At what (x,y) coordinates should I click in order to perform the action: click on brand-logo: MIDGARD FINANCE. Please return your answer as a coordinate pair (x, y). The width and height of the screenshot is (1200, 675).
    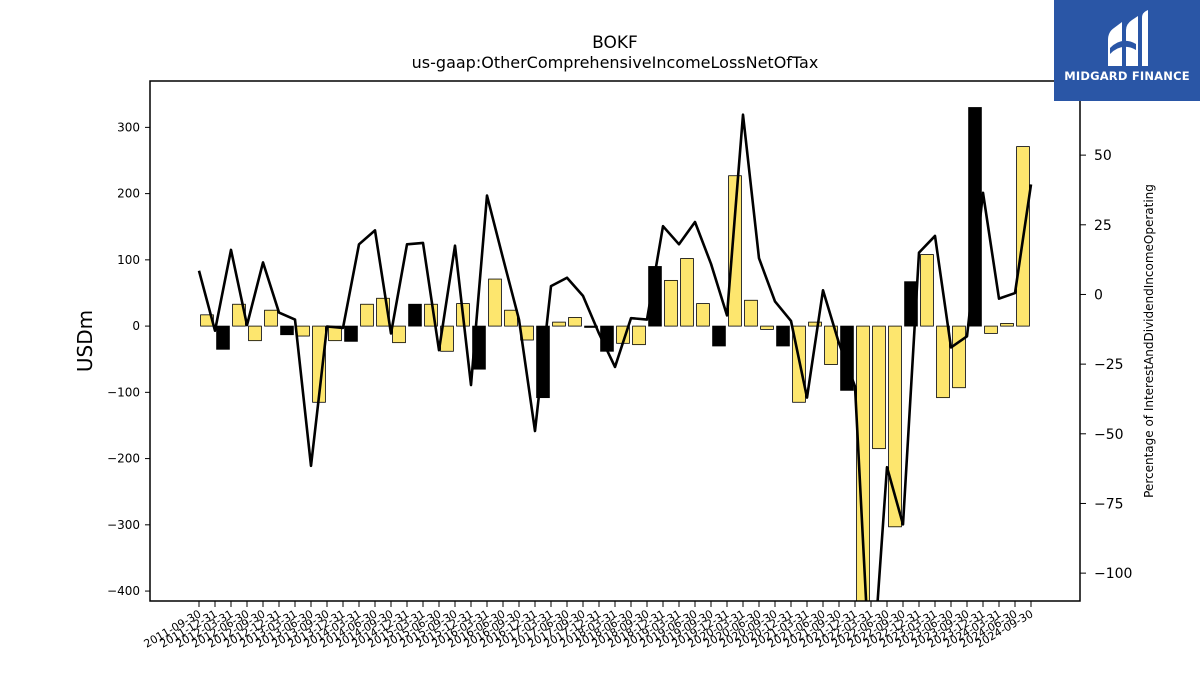
    Looking at the image, I should click on (1127, 50).